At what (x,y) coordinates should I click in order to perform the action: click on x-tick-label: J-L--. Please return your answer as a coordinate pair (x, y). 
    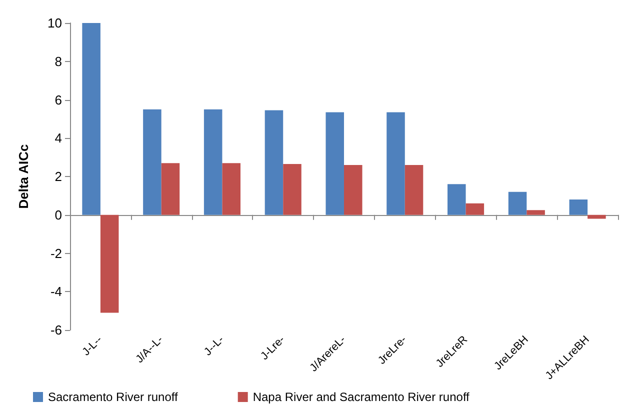
    Looking at the image, I should click on (92, 346).